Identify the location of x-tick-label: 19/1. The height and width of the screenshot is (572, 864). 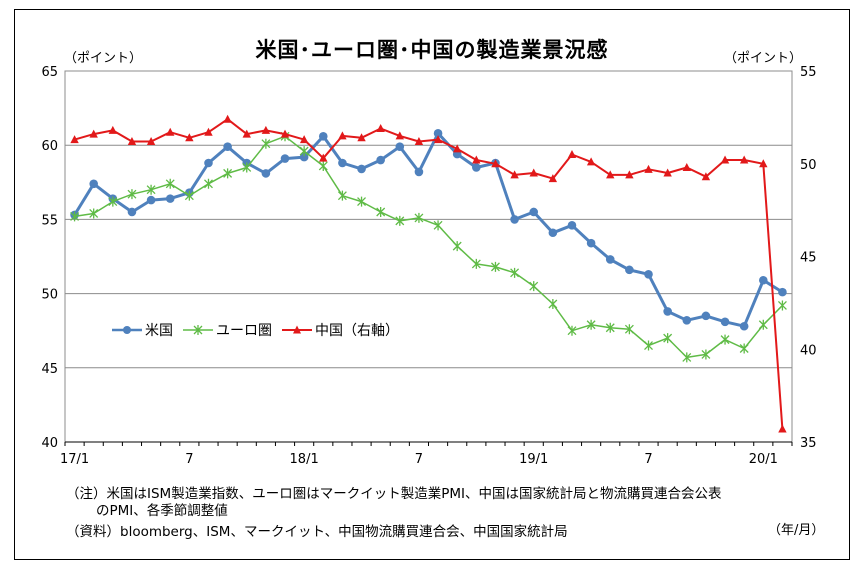
(533, 459).